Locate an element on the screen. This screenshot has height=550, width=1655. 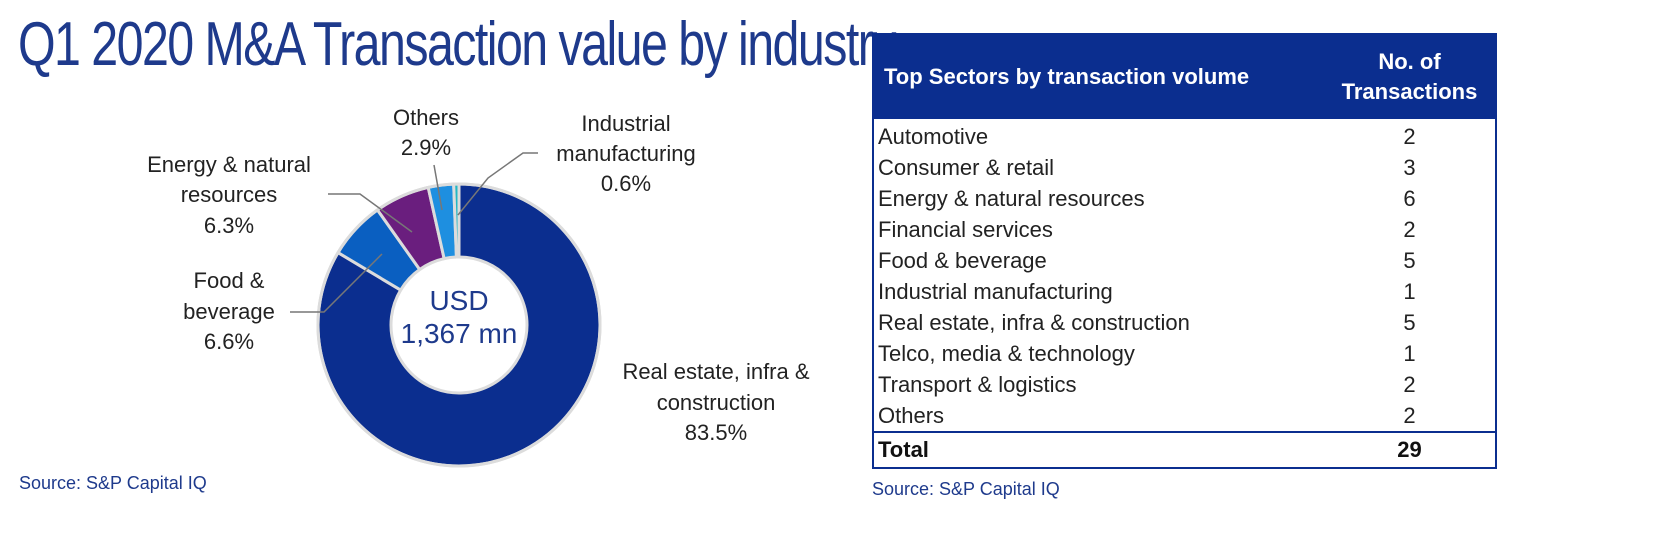
sector-name: Food & beverage is located at coordinates (962, 260).